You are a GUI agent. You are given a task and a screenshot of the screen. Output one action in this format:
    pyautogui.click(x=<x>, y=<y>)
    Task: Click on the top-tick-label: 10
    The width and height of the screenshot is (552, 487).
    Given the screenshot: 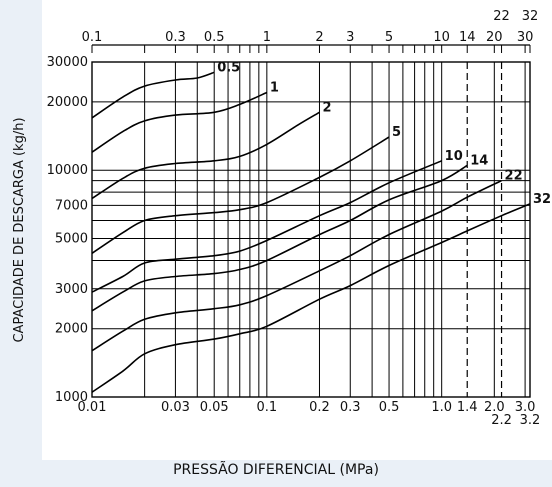 What is the action you would take?
    pyautogui.click(x=441, y=37)
    